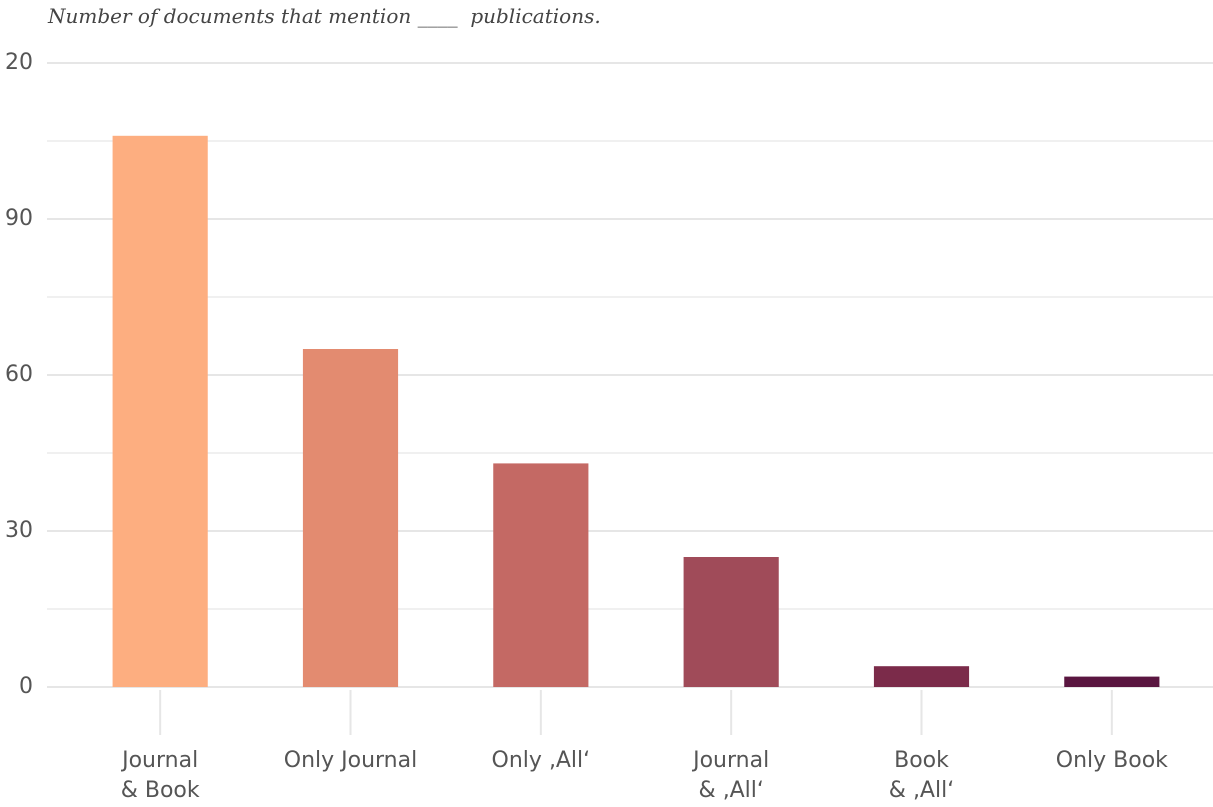 This screenshot has height=807, width=1213. What do you see at coordinates (350, 760) in the screenshot?
I see `x-tick-label: Only Journal` at bounding box center [350, 760].